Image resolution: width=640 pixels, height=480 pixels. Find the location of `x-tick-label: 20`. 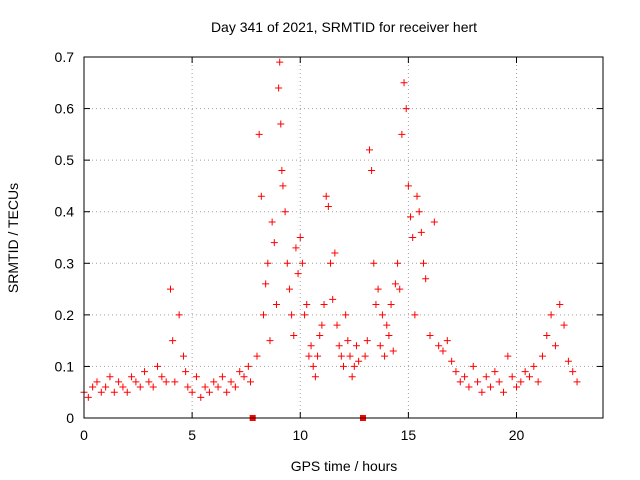

x-tick-label: 20 is located at coordinates (517, 435).